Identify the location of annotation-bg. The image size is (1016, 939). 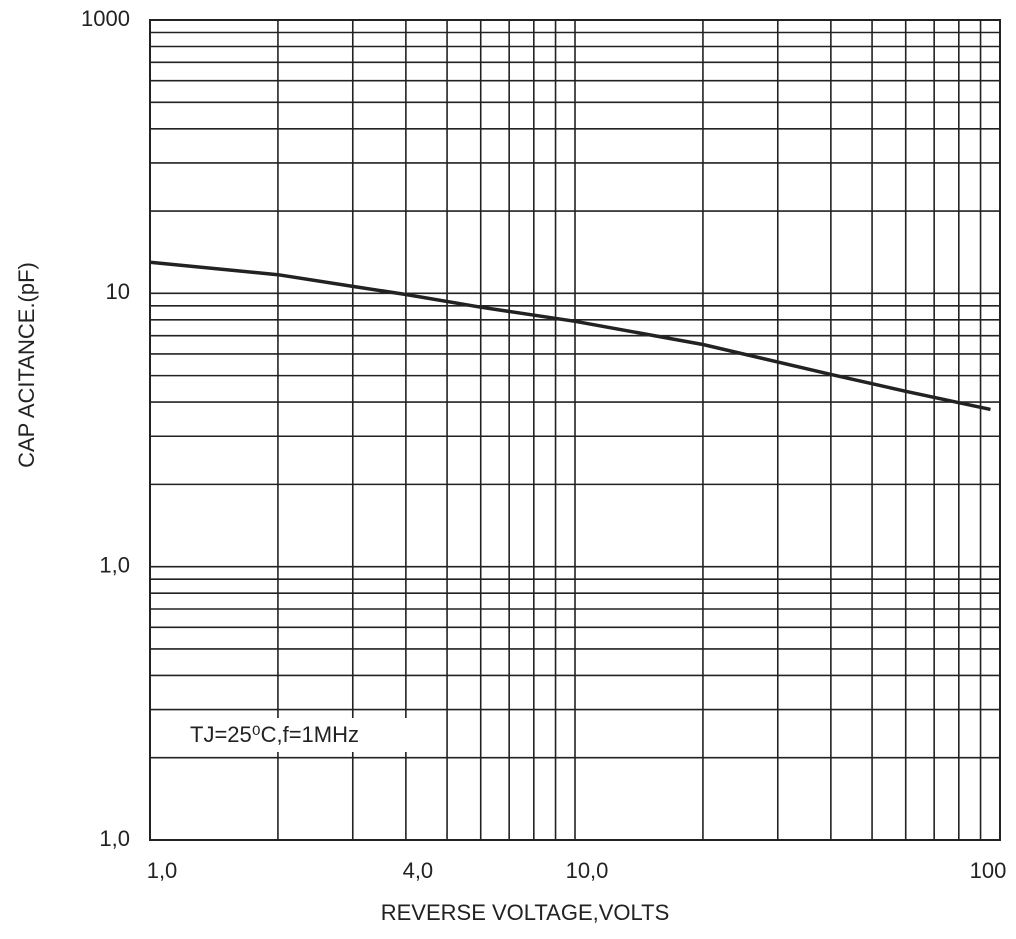
(302, 735).